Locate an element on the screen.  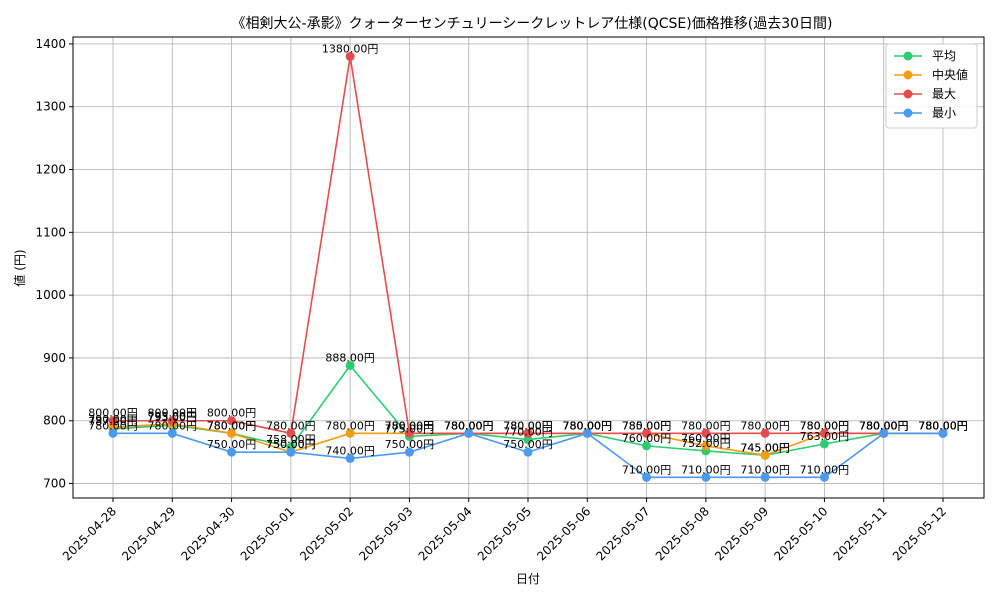
x-tick-label: 2025-05-04 is located at coordinates (445, 533).